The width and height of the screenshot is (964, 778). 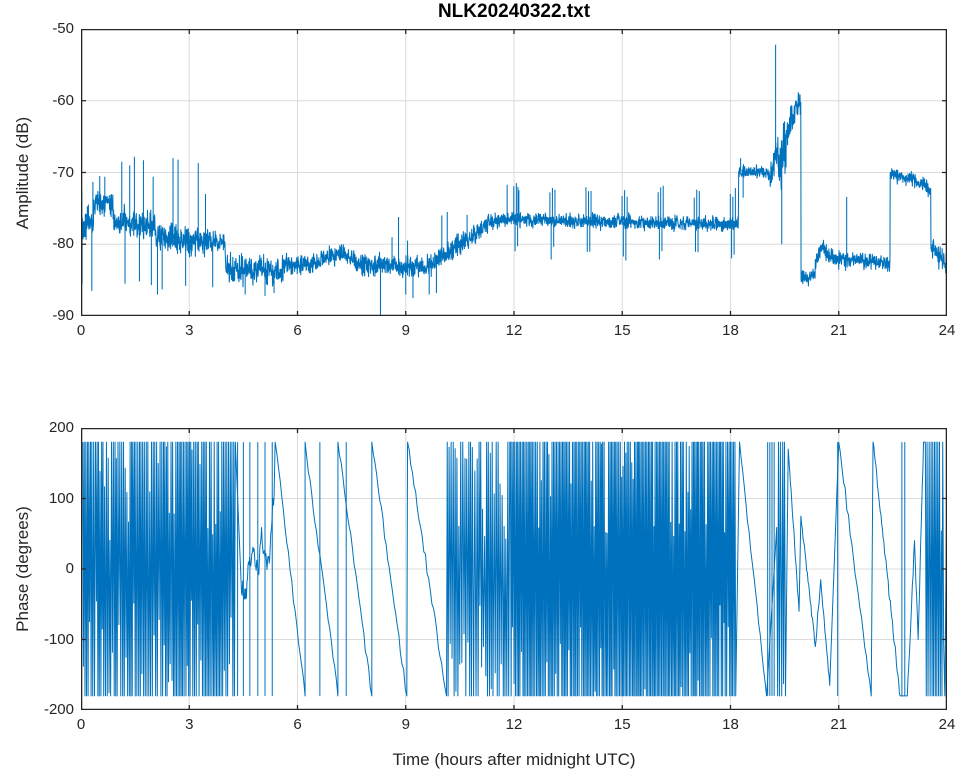 I want to click on y-tick-label: -60, so click(x=63, y=100).